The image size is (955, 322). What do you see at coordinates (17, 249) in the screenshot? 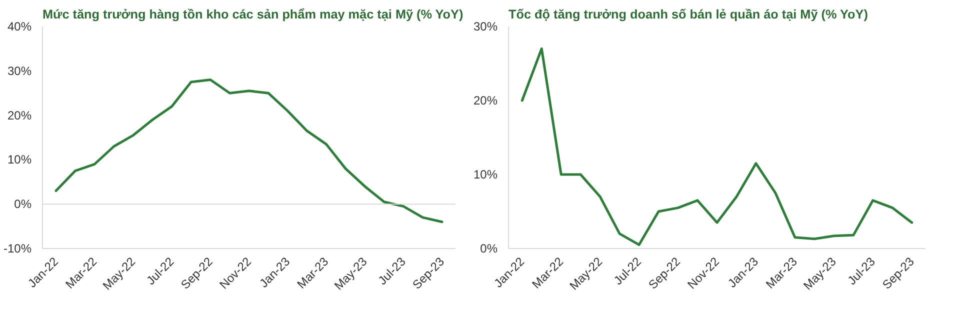
I see `y-tick-label: -10%` at bounding box center [17, 249].